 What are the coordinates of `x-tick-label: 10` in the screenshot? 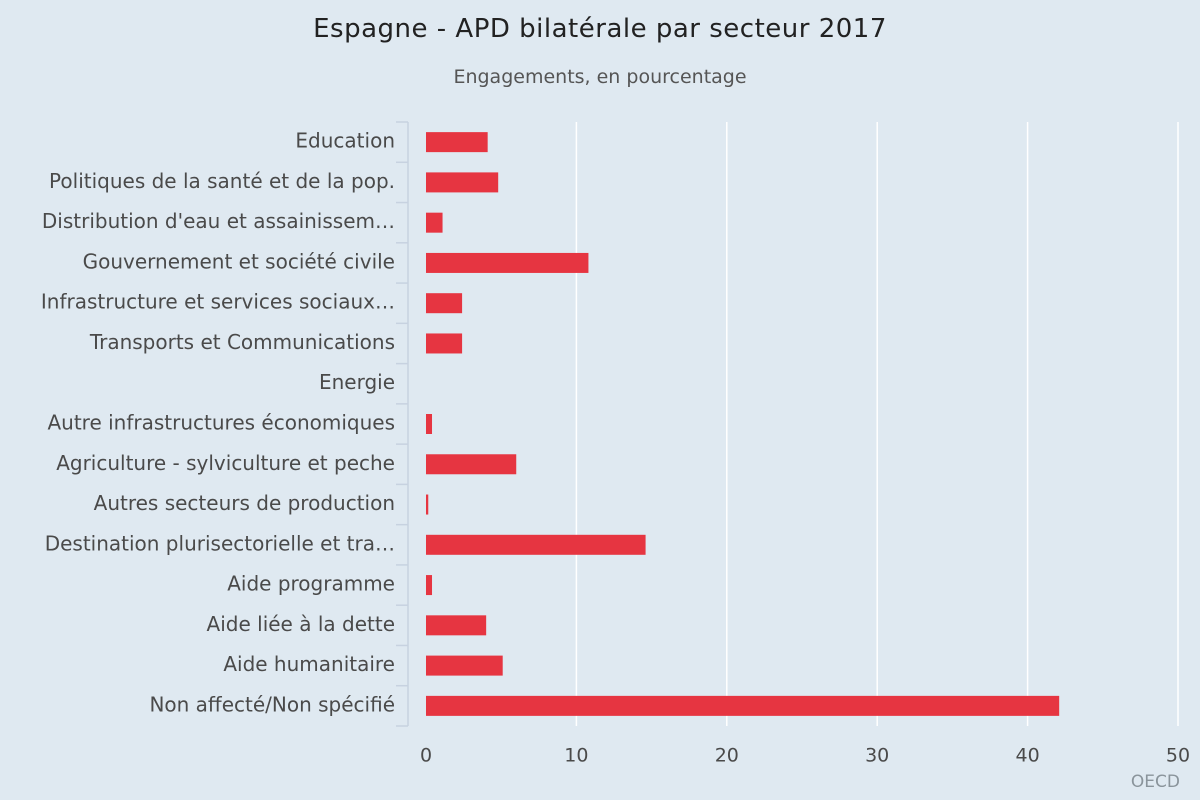 It's located at (576, 756).